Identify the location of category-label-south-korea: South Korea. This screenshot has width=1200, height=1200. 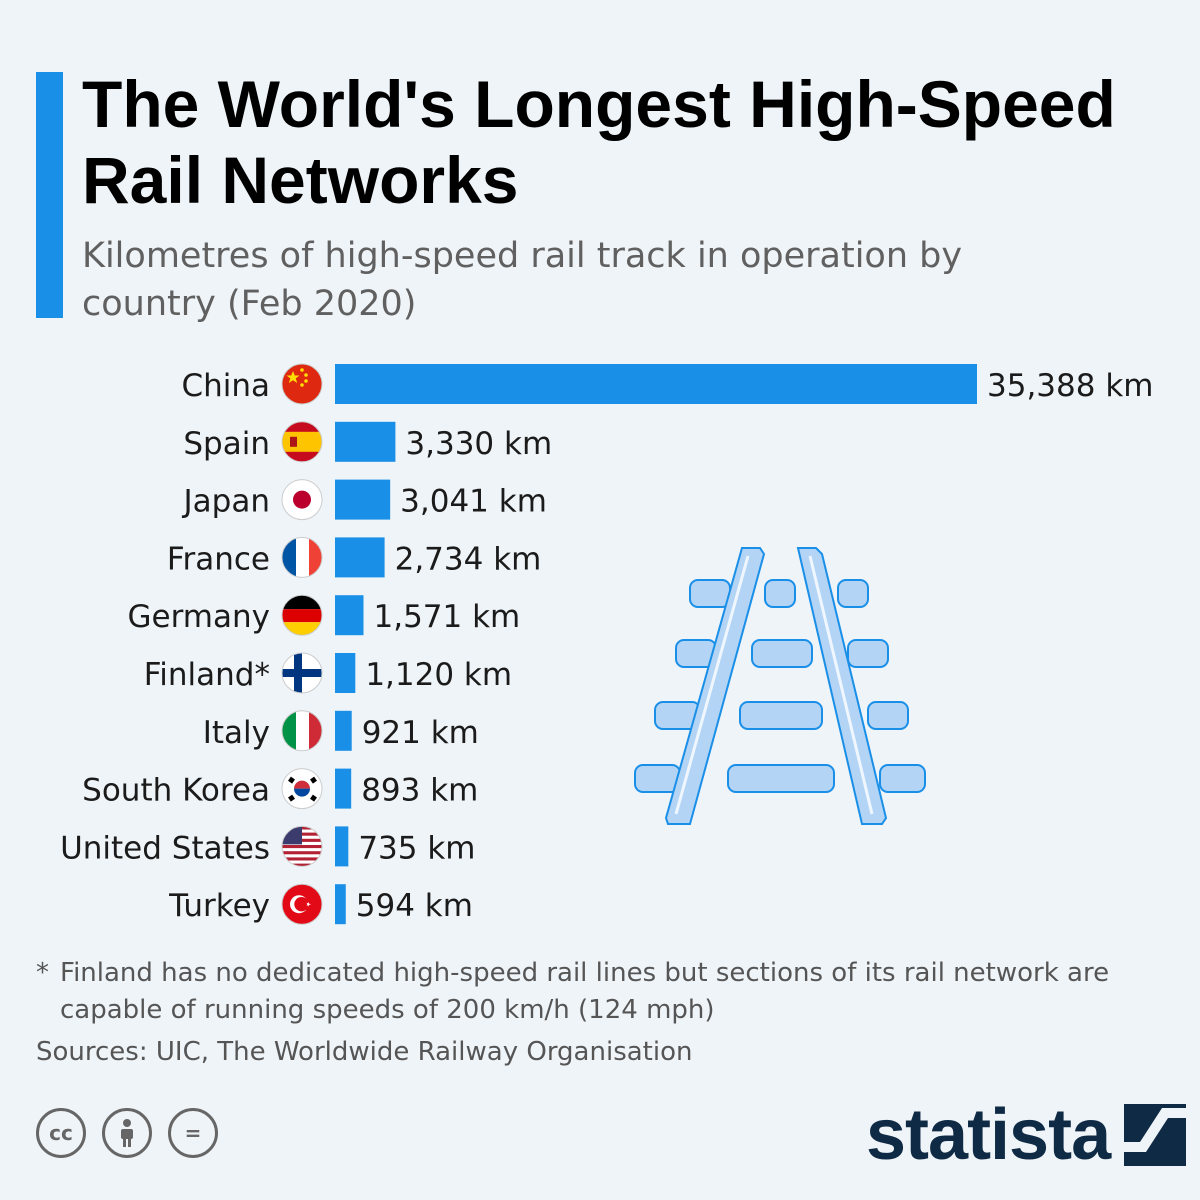
(176, 791).